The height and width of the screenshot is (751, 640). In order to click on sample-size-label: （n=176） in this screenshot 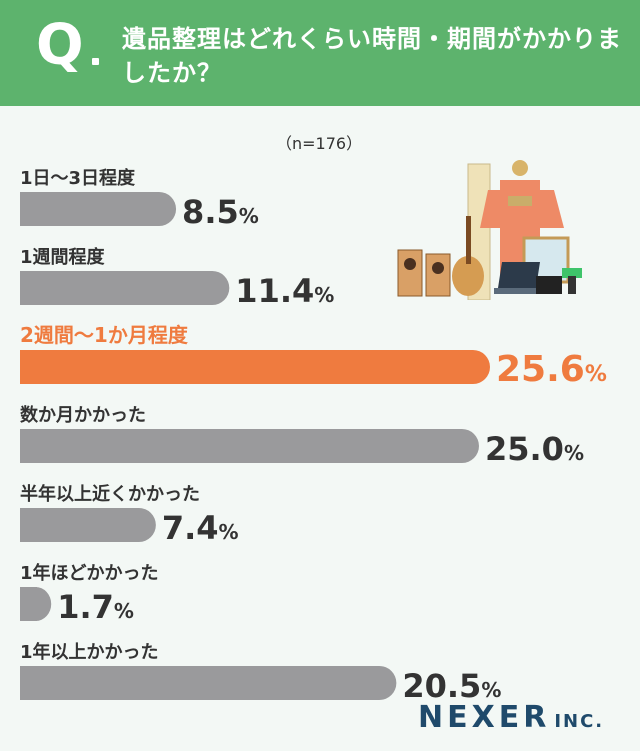, I will do `click(319, 143)`.